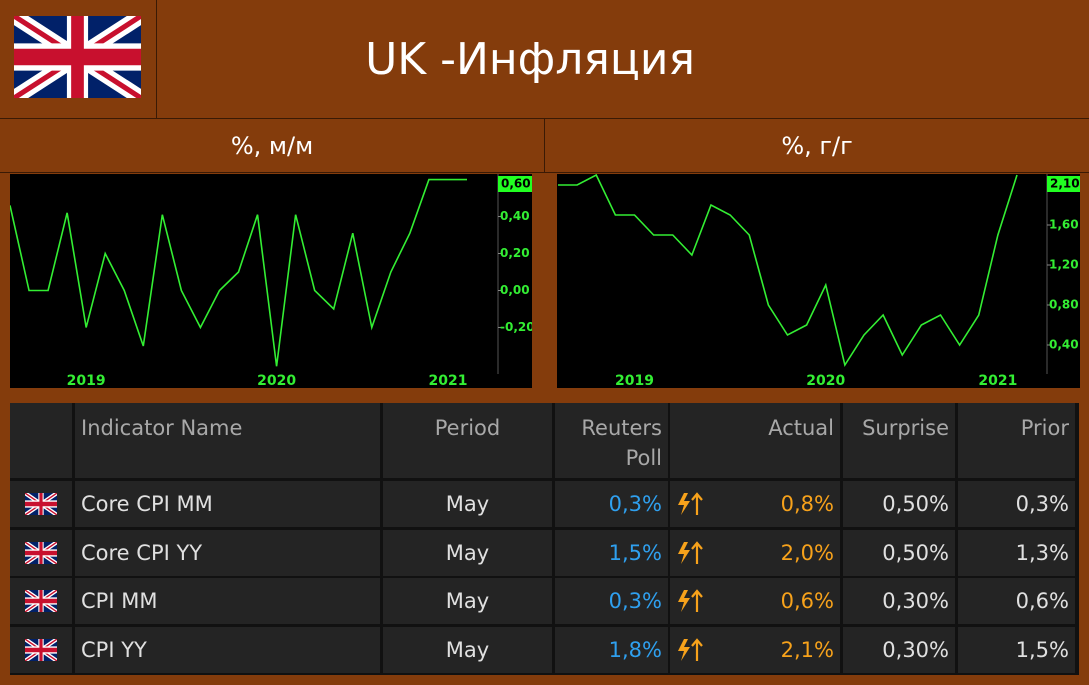  What do you see at coordinates (621, 443) in the screenshot?
I see `header-text: Reuters Poll` at bounding box center [621, 443].